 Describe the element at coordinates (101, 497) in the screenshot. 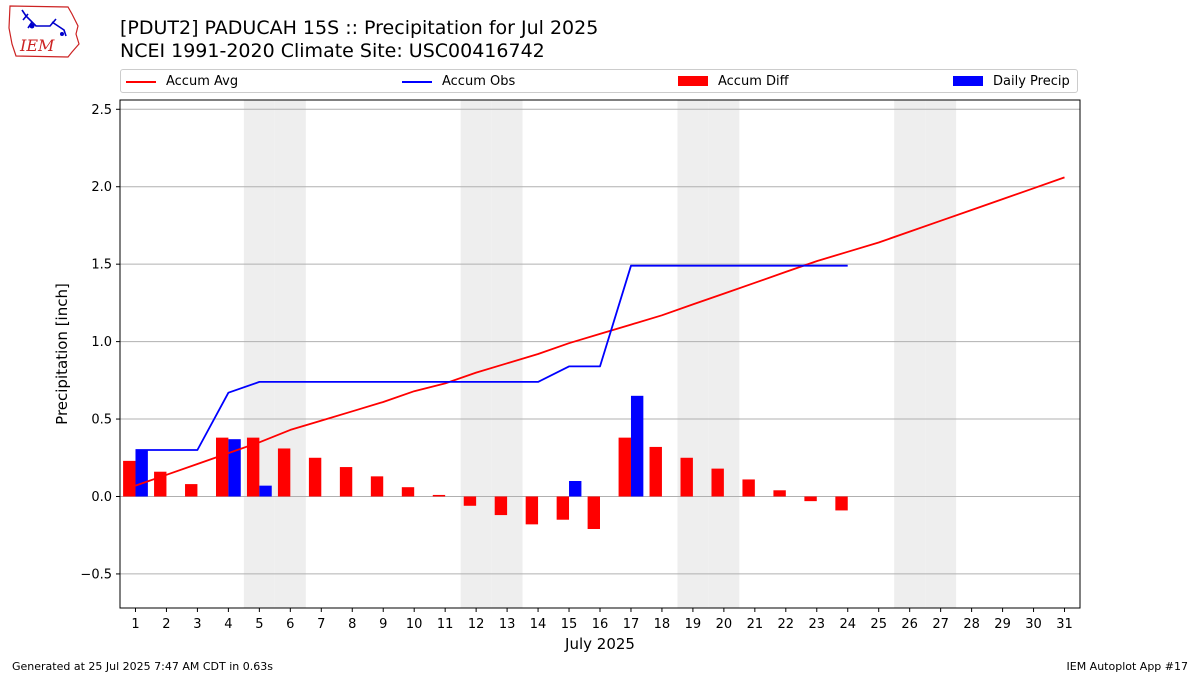

I see `y-tick-label: 0.0` at that location.